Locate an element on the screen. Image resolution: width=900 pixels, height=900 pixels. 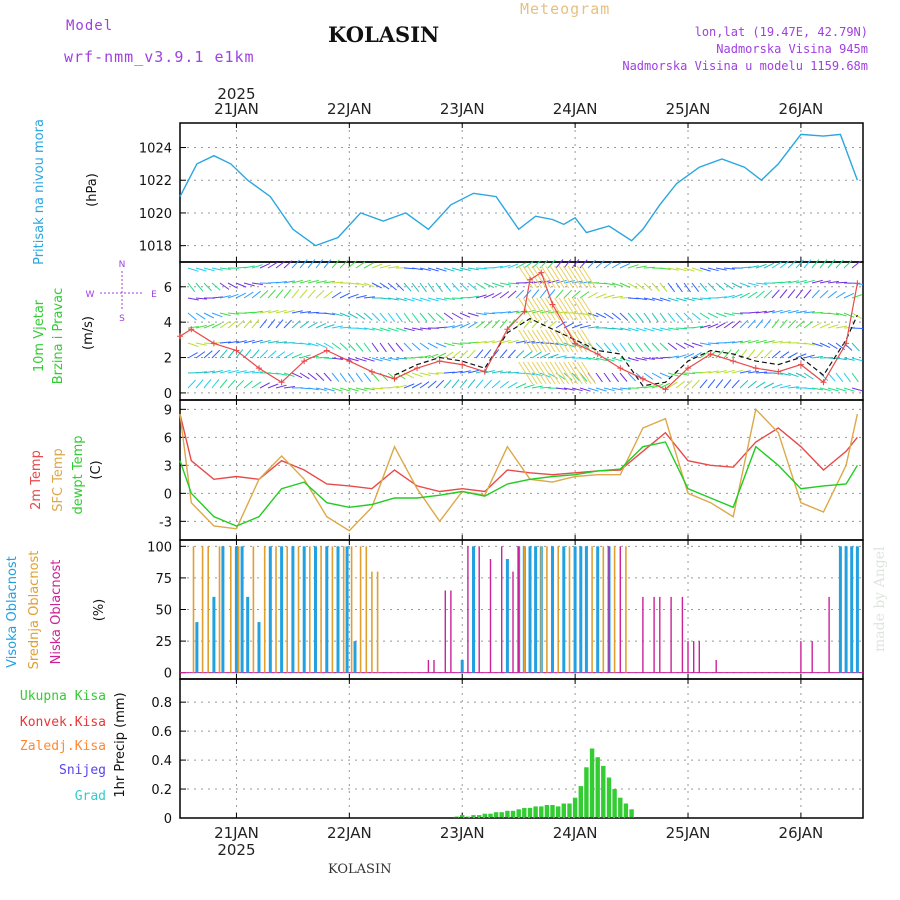
elevation-label: Nadmorska Visina 945m is located at coordinates (792, 49).